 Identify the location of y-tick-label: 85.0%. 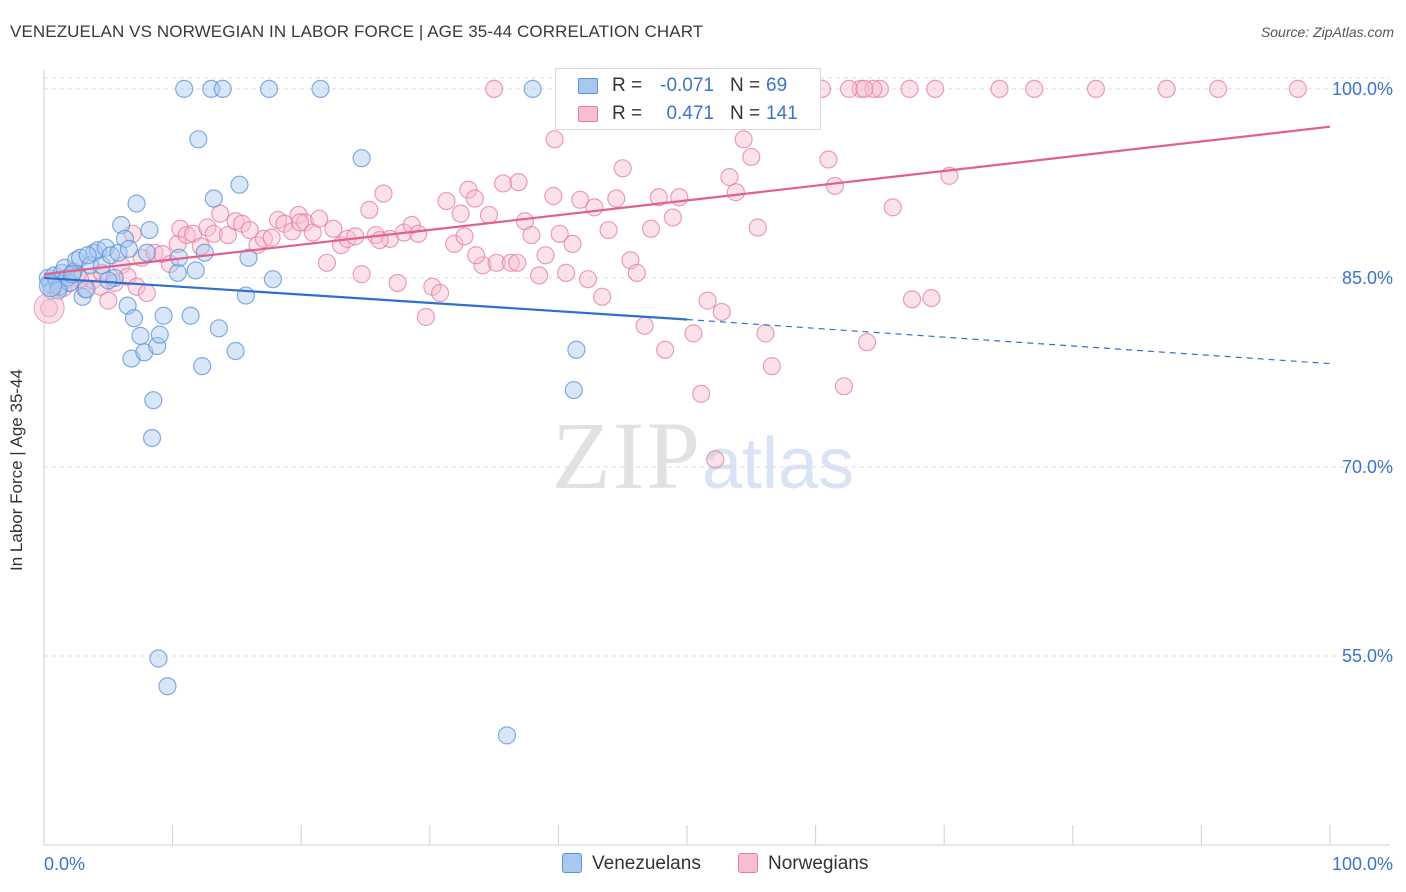
(1367, 278).